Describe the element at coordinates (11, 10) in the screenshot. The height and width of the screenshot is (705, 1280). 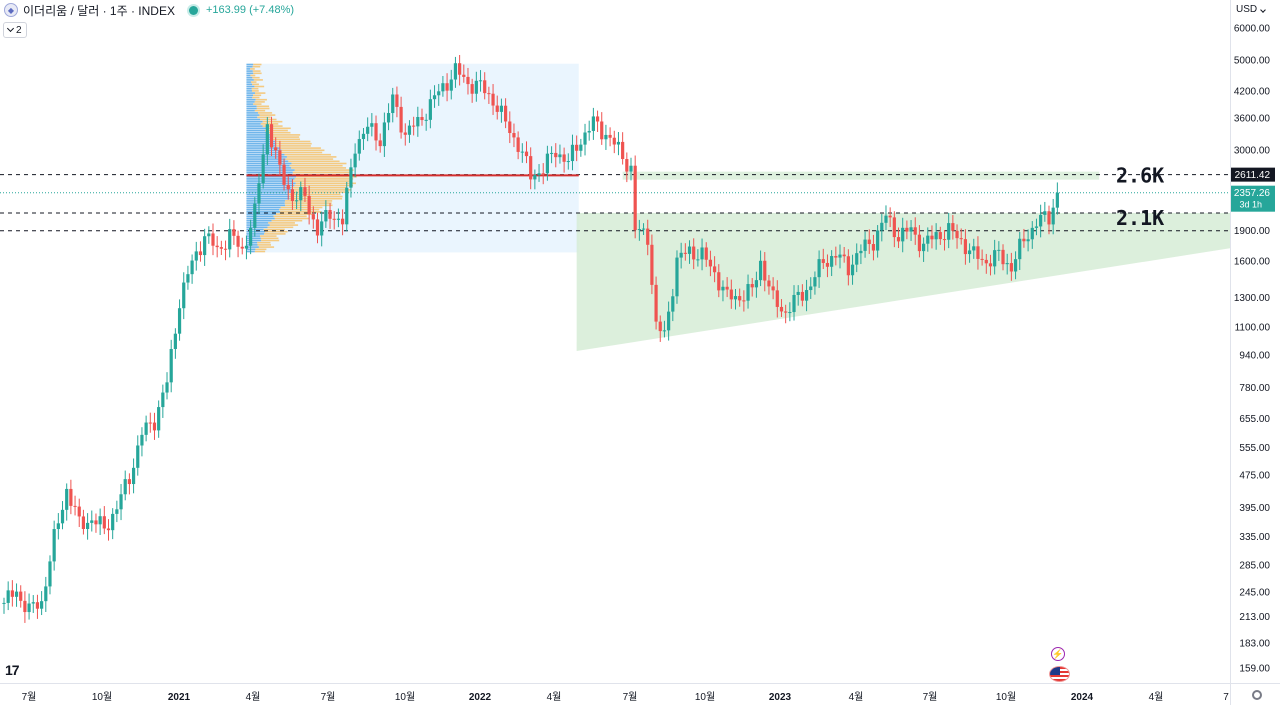
I see `ethereum-icon: ◆` at that location.